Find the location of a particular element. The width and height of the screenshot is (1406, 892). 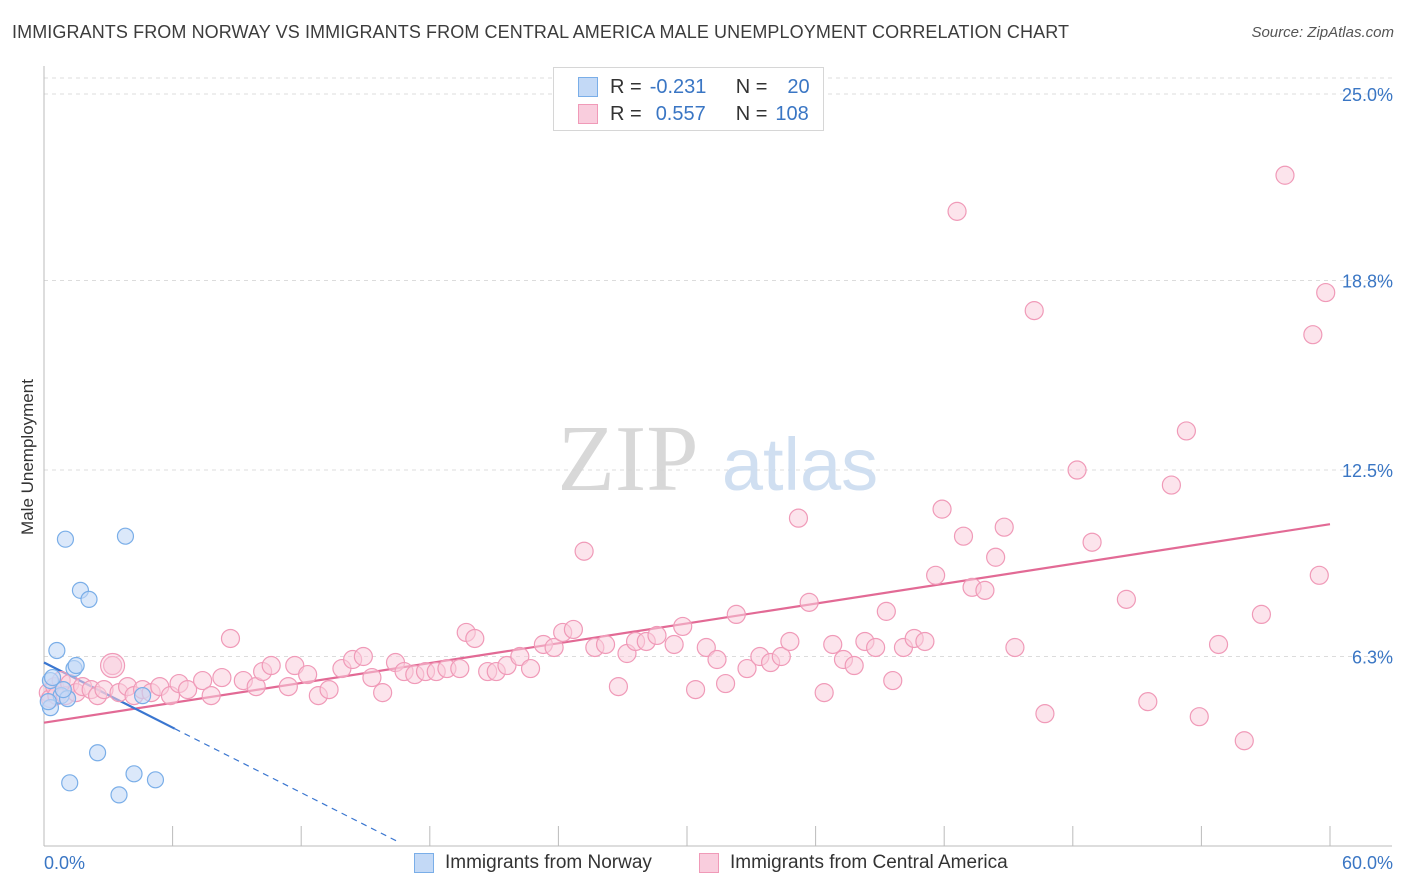

x-tick-label: 60.0% is located at coordinates (1367, 863).